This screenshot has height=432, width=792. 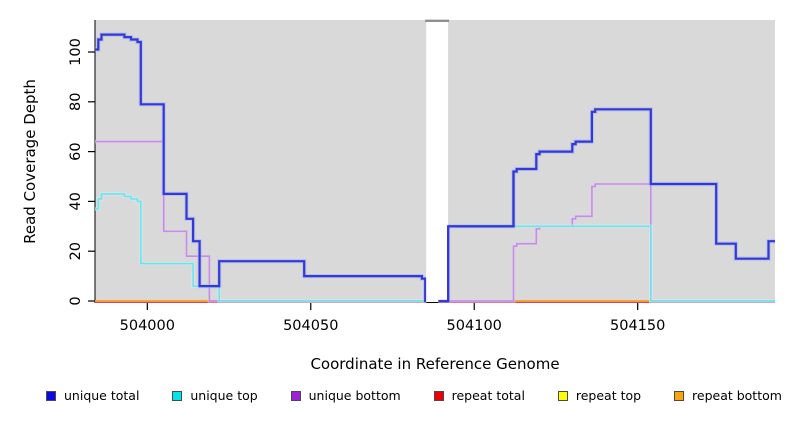 I want to click on legend-item-unique-total: unique total, so click(x=92, y=395).